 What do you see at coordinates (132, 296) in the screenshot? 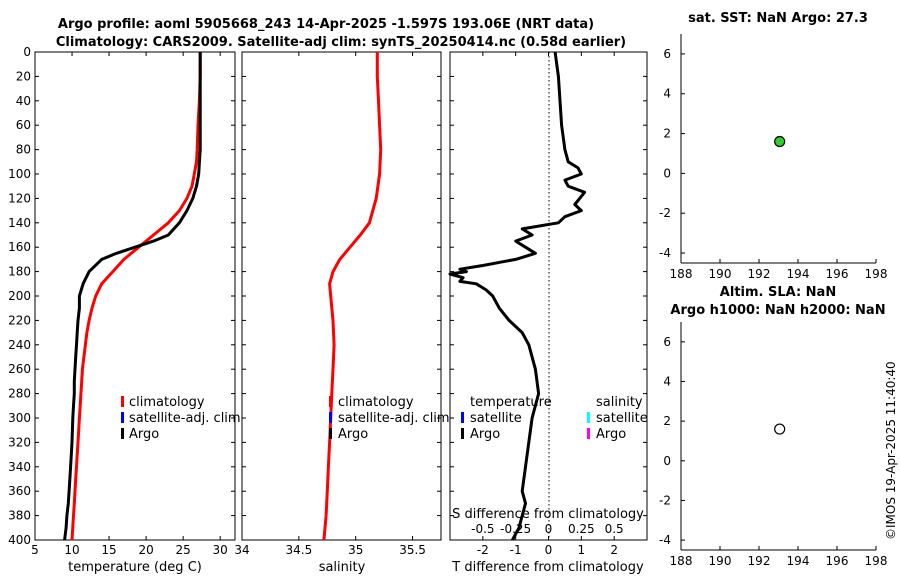
I see `temperature-series-argo` at bounding box center [132, 296].